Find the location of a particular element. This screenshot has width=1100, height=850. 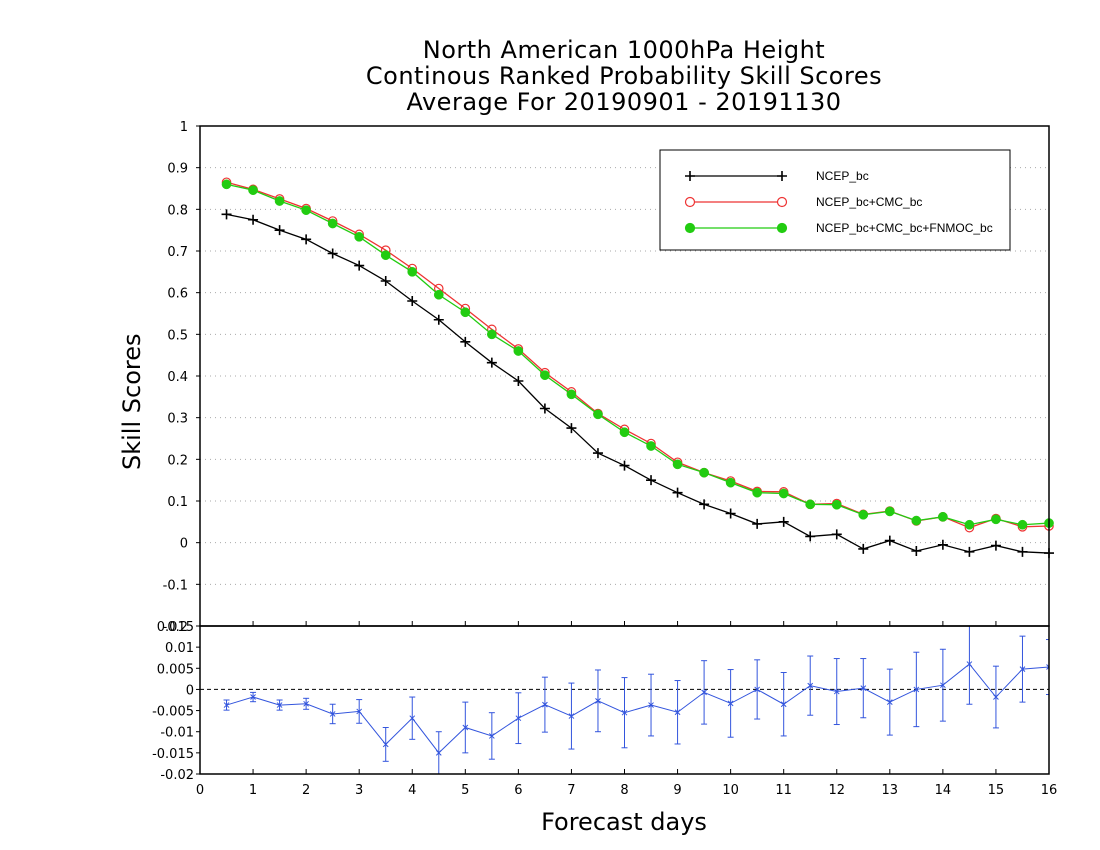

difference-line is located at coordinates (637, 708).